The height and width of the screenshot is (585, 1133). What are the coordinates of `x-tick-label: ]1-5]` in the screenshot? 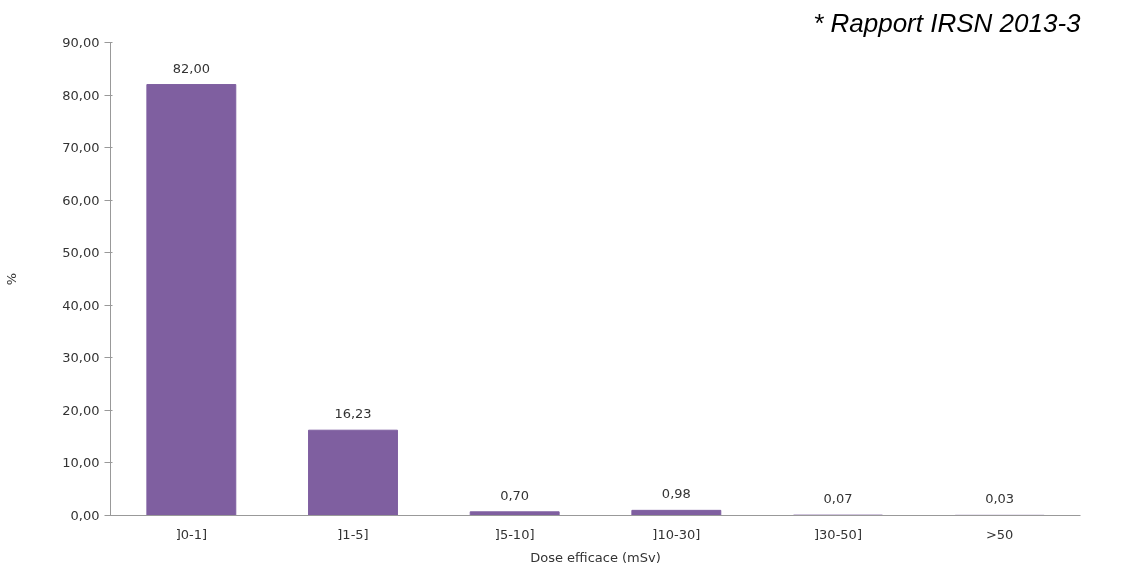 It's located at (353, 534).